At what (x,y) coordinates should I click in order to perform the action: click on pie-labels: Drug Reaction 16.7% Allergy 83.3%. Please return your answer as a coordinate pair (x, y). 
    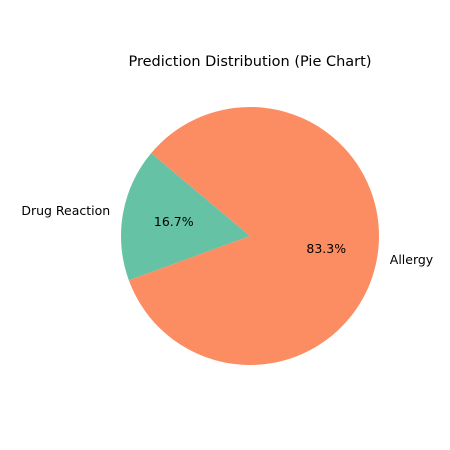
    Looking at the image, I should click on (227, 235).